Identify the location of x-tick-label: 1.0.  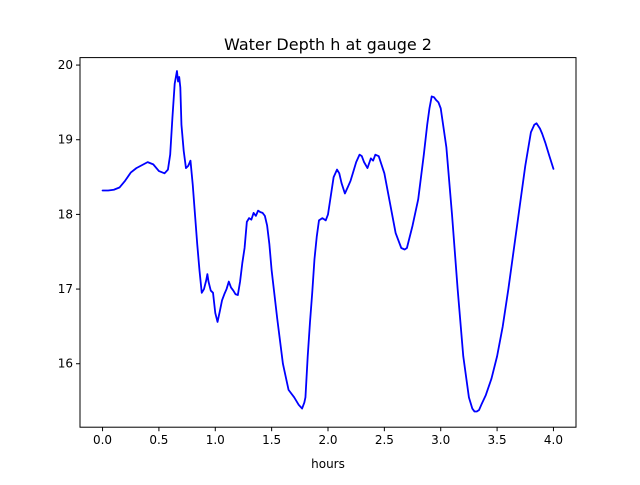
(215, 440).